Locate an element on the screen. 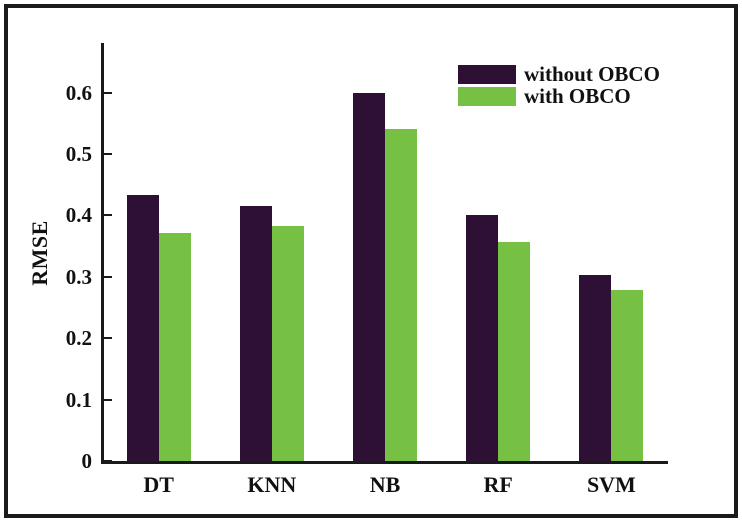  legend-label: with OBCO is located at coordinates (577, 96).